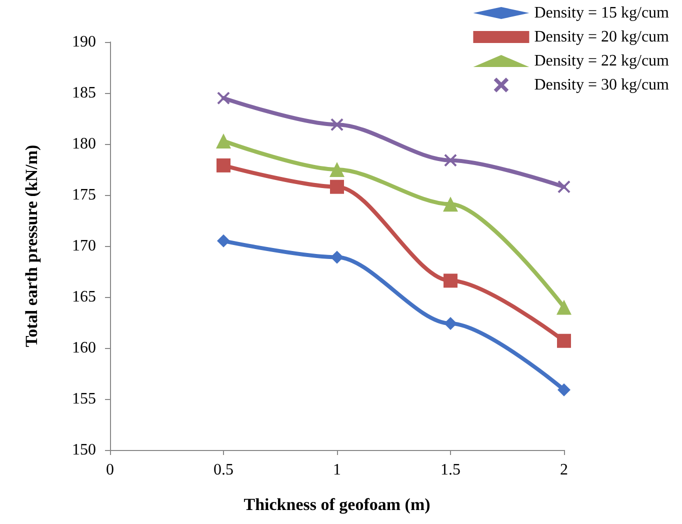 This screenshot has width=682, height=524. What do you see at coordinates (84, 297) in the screenshot?
I see `y-tick-label: 165` at bounding box center [84, 297].